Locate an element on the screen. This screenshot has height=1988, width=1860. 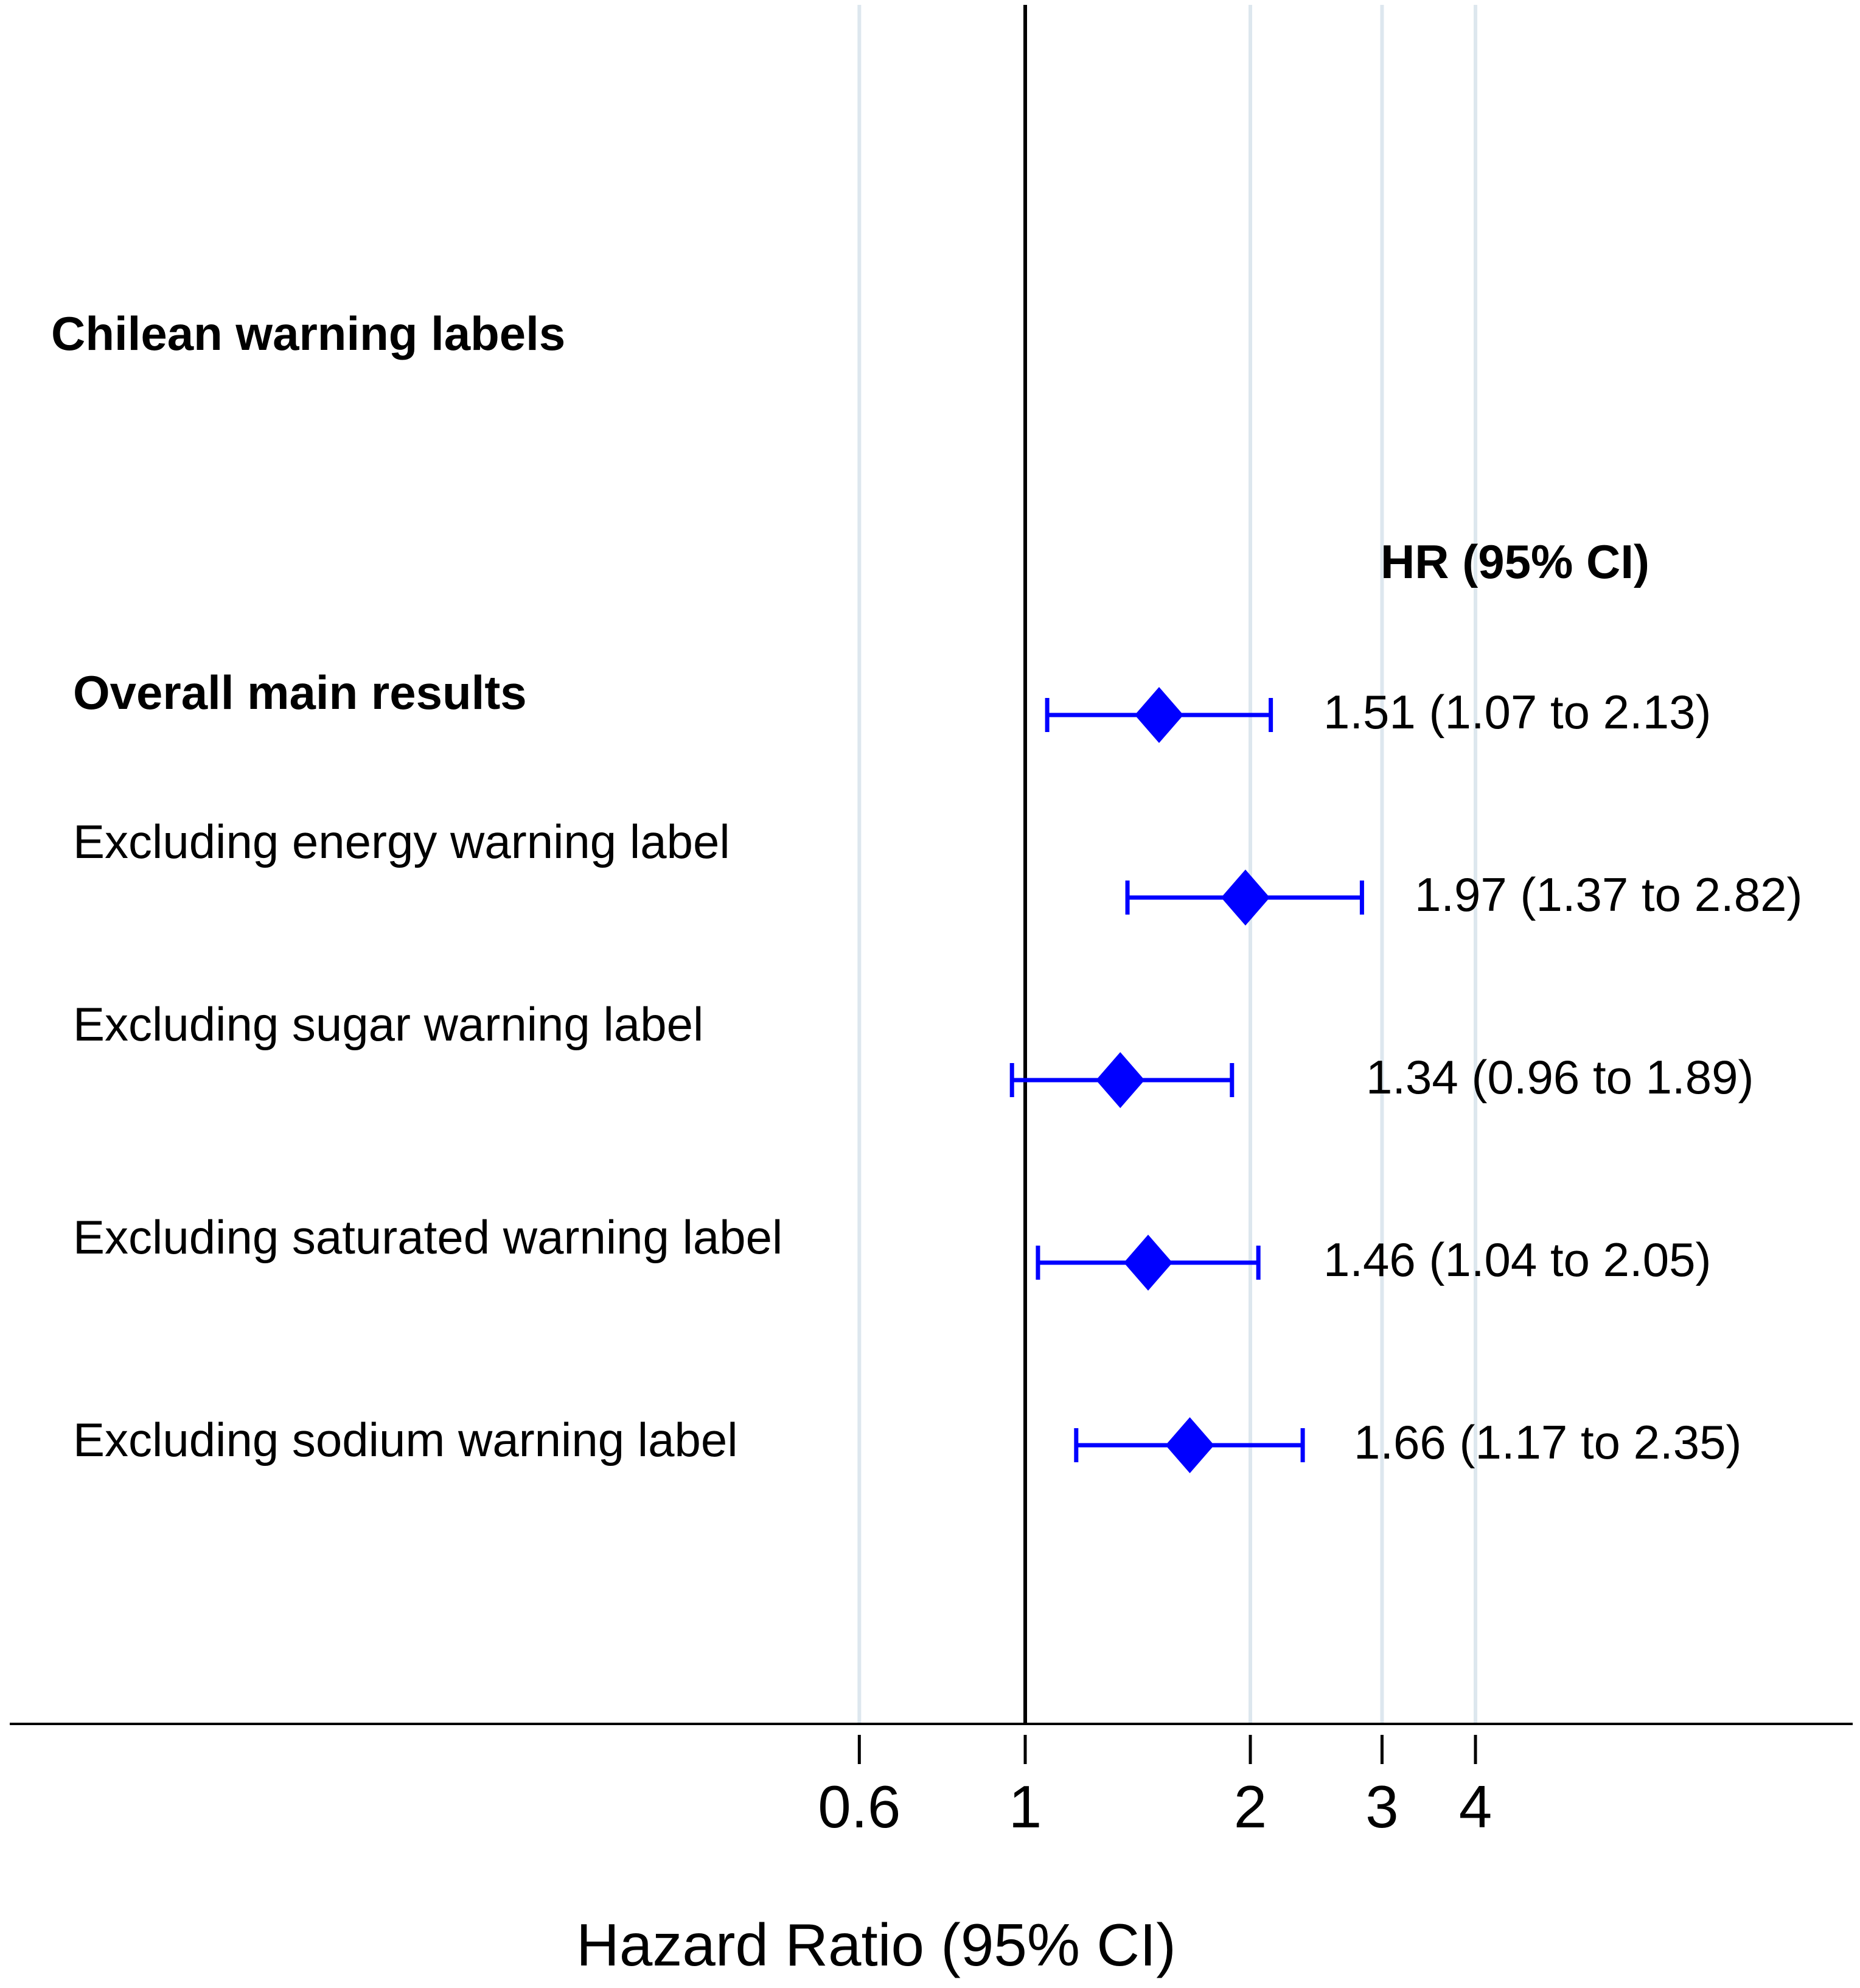
row-label: Excluding sodium warning label is located at coordinates (405, 1440).